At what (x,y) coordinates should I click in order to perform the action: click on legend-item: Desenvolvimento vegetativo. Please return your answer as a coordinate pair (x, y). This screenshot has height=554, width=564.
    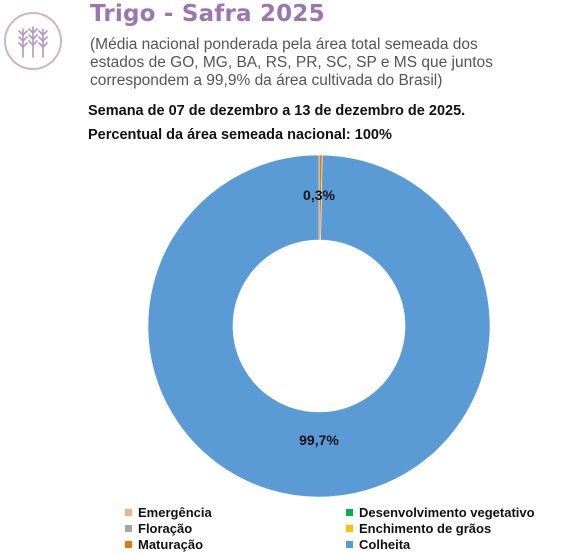
    Looking at the image, I should click on (440, 512).